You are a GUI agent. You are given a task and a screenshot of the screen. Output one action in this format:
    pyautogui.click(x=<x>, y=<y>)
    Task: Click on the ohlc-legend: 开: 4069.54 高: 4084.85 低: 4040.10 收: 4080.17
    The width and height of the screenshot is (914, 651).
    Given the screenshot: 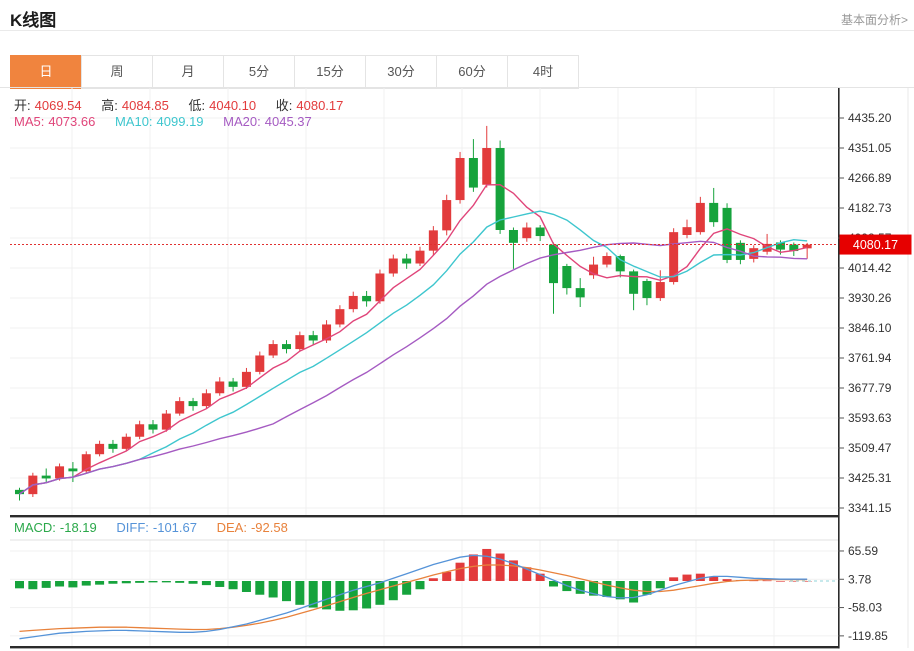 What is the action you would take?
    pyautogui.click(x=180, y=104)
    